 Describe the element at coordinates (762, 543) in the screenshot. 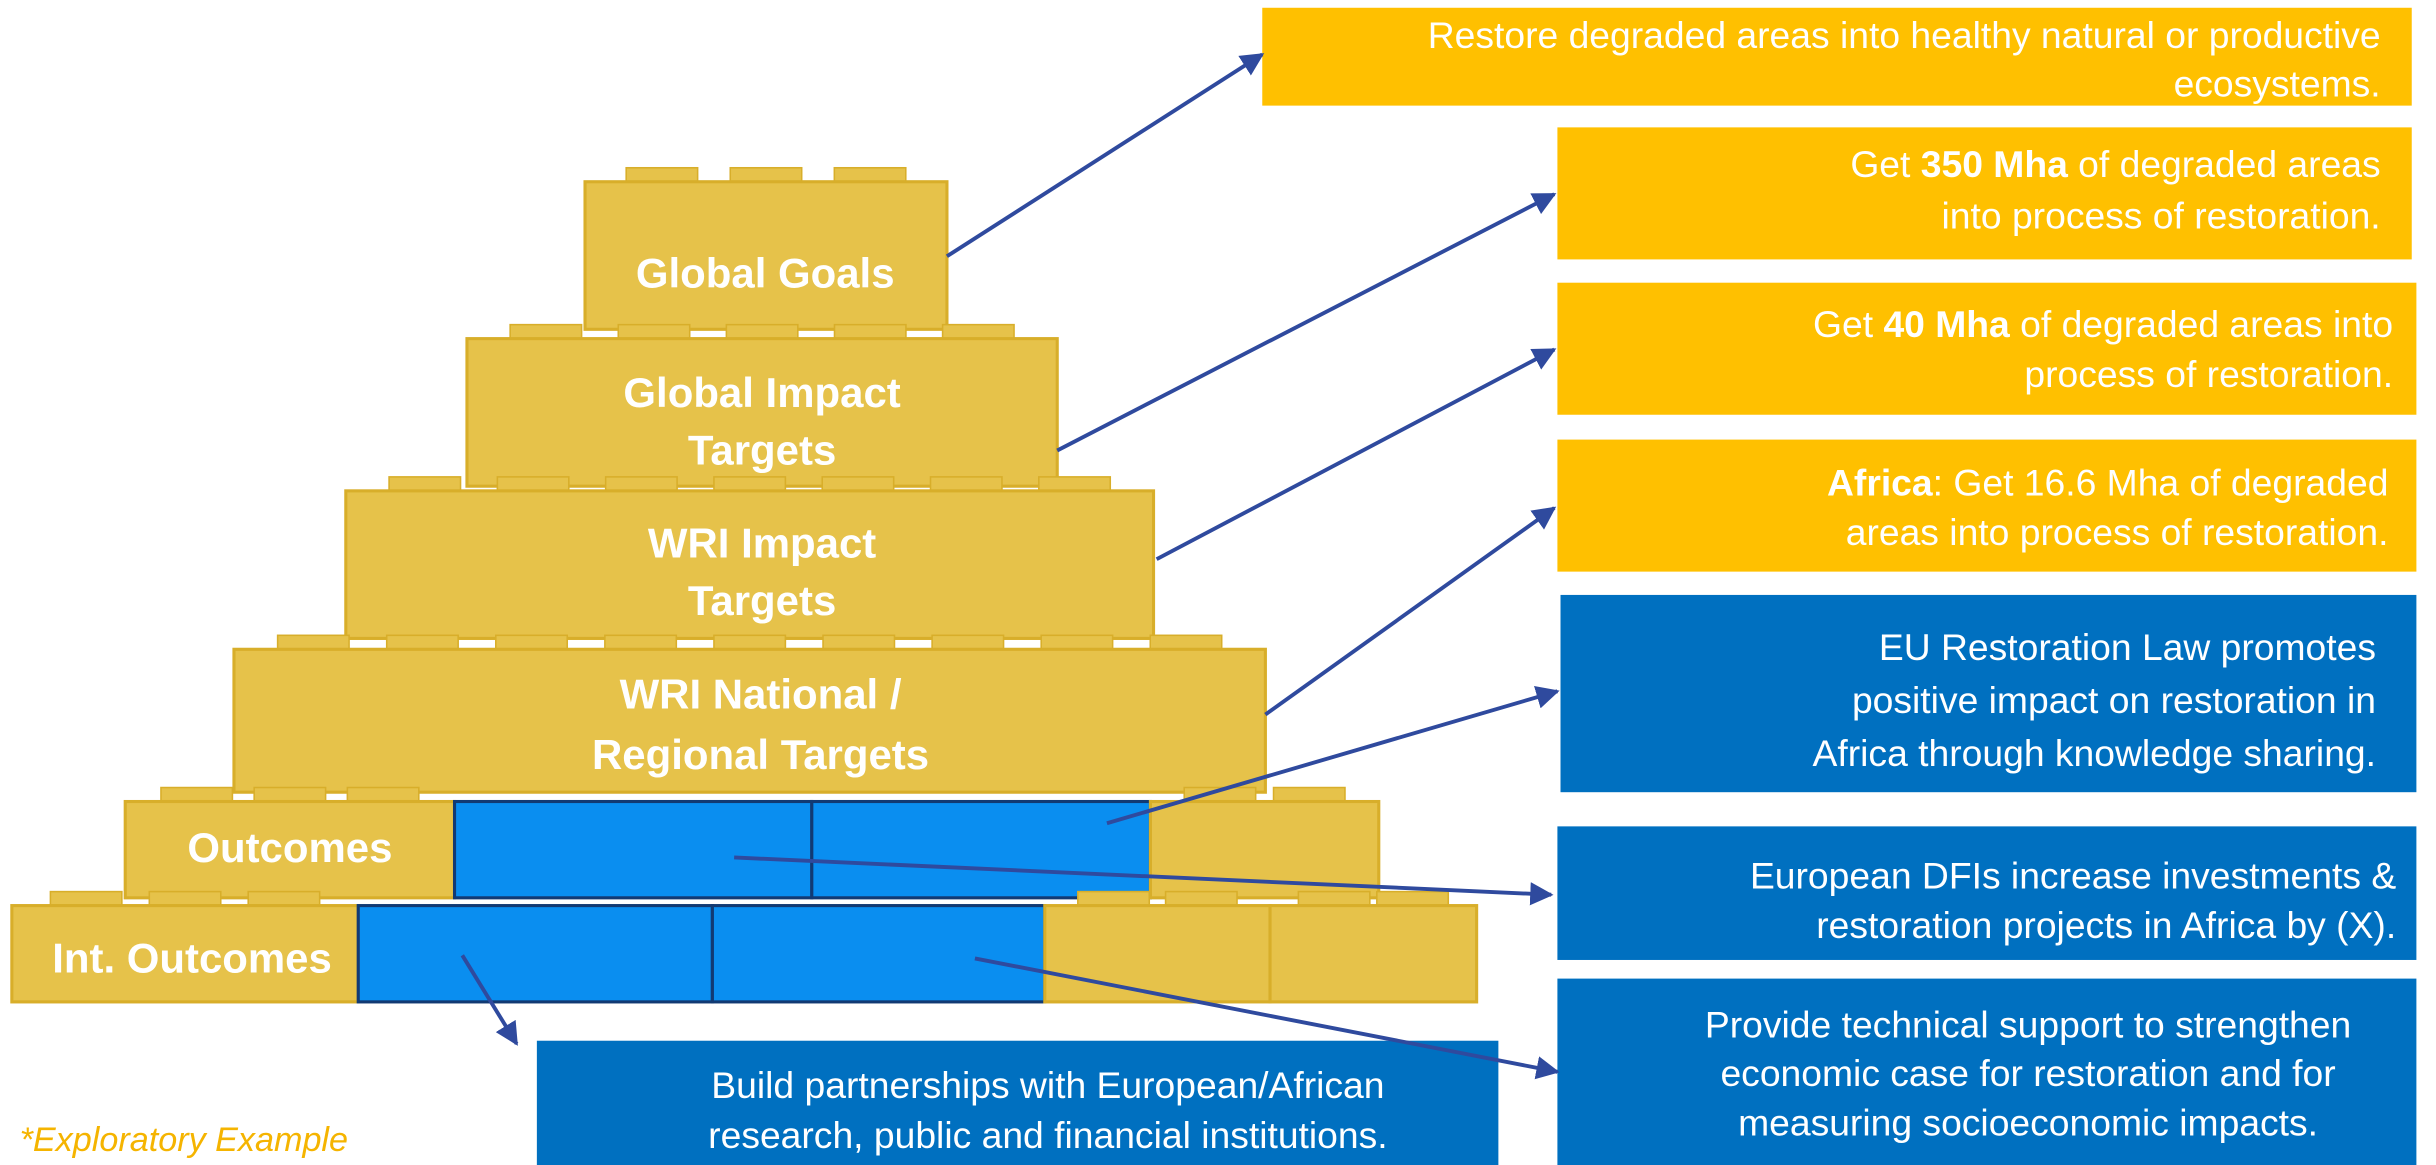

I see `level-label: WRI Impact` at that location.